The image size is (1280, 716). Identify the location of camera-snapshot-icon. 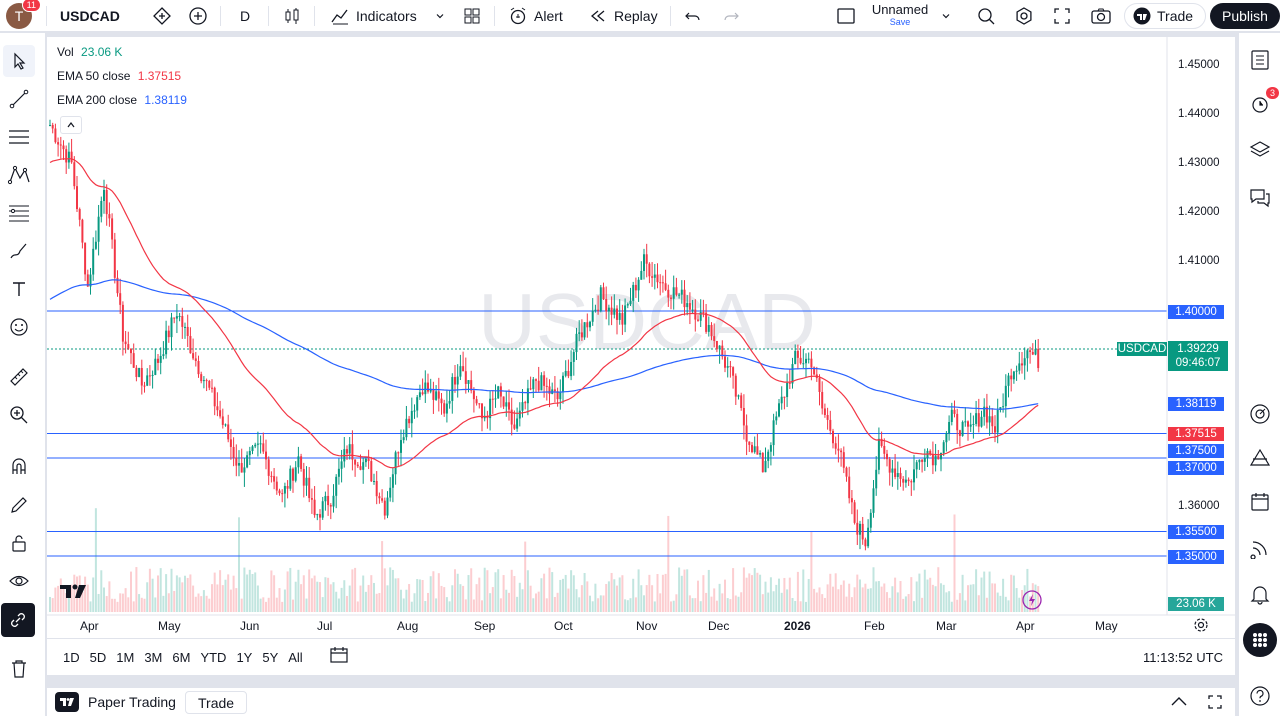
(1101, 16).